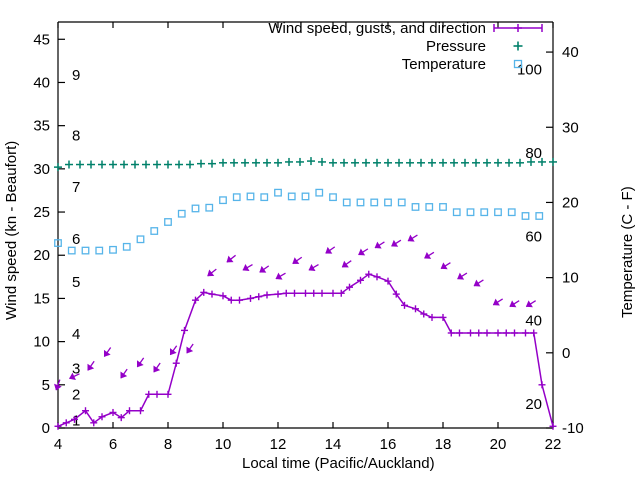 The image size is (640, 480). What do you see at coordinates (627, 252) in the screenshot?
I see `y-axis-right-label: Temperature (C - F)` at bounding box center [627, 252].